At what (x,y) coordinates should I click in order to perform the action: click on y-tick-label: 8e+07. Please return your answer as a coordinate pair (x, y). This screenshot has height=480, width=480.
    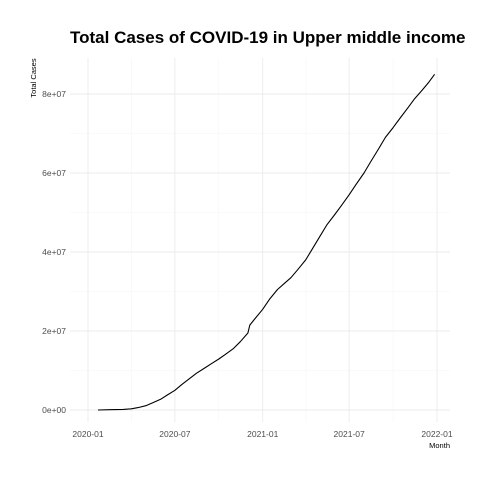
    Looking at the image, I should click on (54, 94).